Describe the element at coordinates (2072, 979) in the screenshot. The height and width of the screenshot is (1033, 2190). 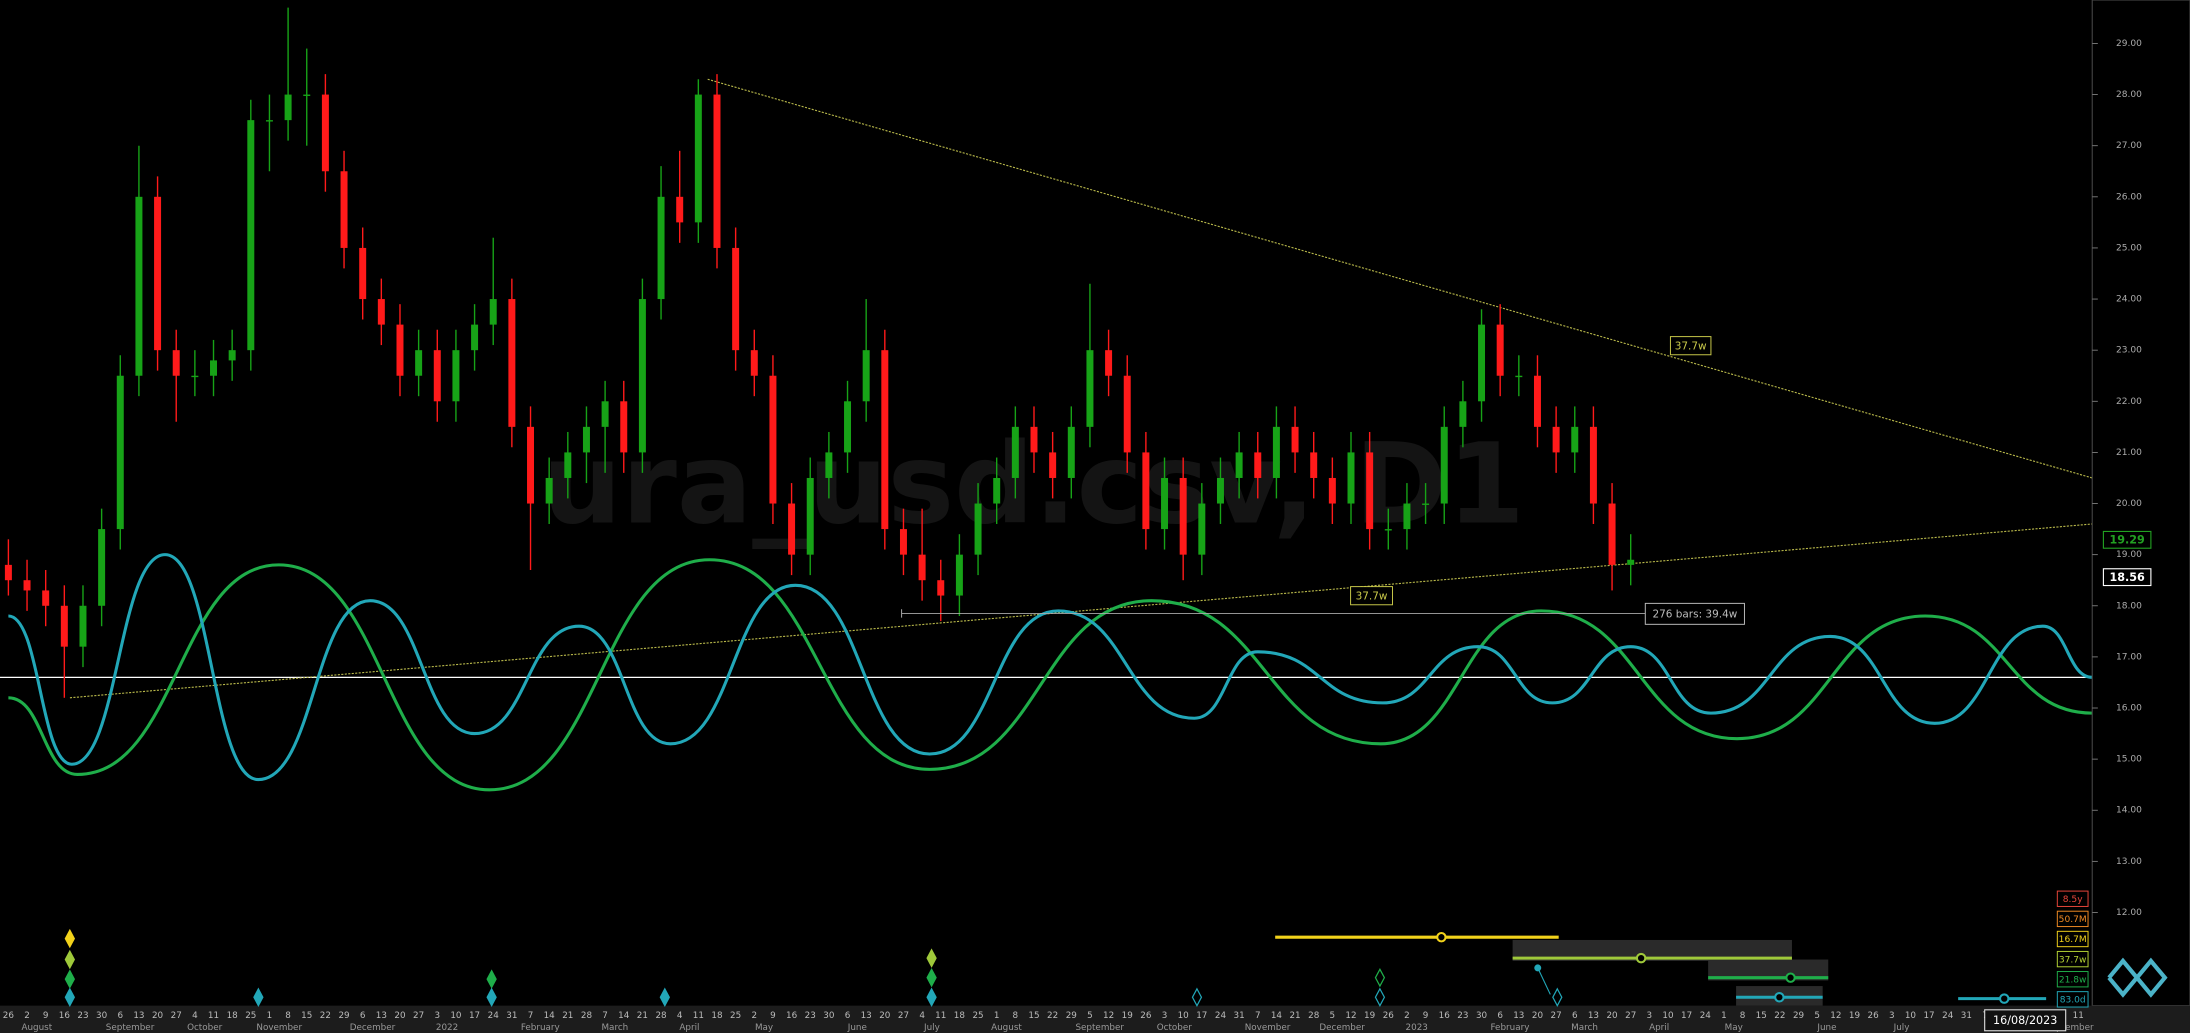
I see `cycle-label-box` at that location.